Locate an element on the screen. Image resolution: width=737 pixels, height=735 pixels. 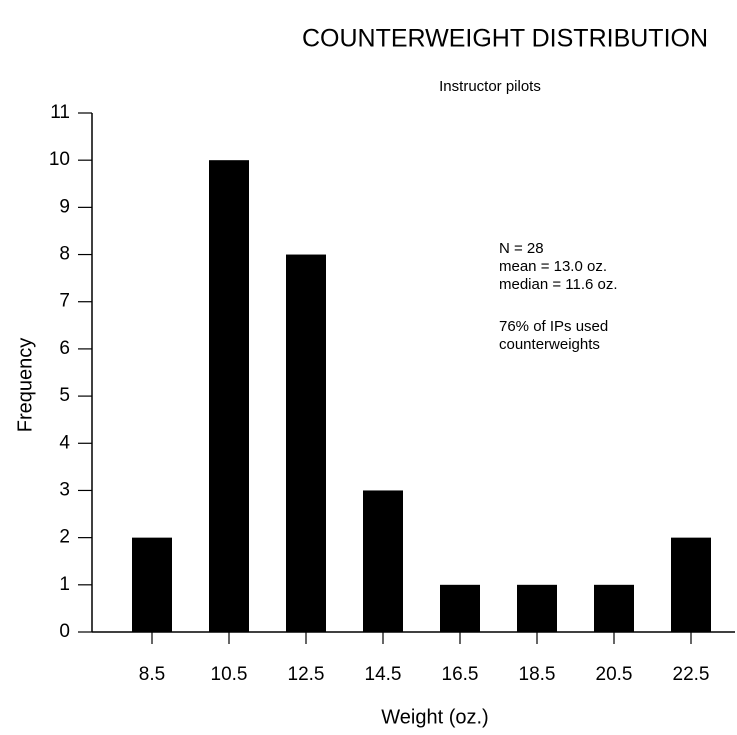
y-tick-label: 8 is located at coordinates (64, 254).